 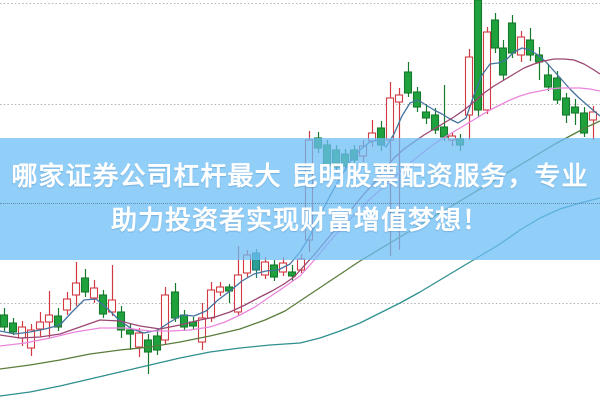 What do you see at coordinates (300, 177) in the screenshot?
I see `banner-line-1: 哪家证券公司杠杆最大 昆明股票配资服务，专业` at bounding box center [300, 177].